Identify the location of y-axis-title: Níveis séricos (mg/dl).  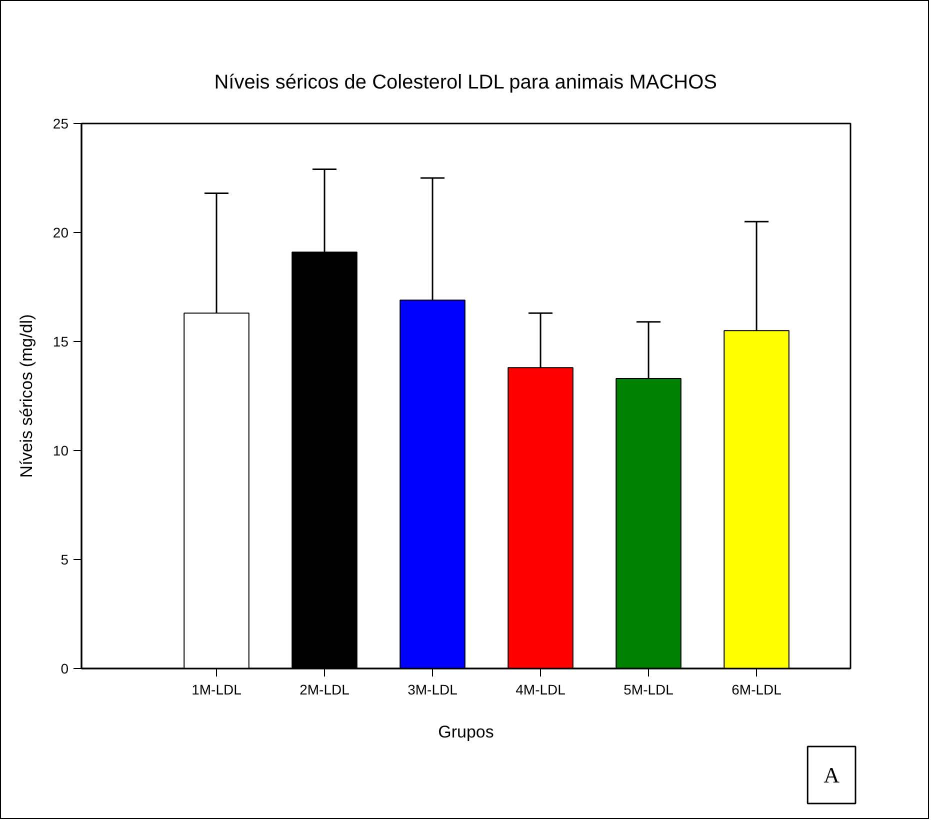
(26, 396).